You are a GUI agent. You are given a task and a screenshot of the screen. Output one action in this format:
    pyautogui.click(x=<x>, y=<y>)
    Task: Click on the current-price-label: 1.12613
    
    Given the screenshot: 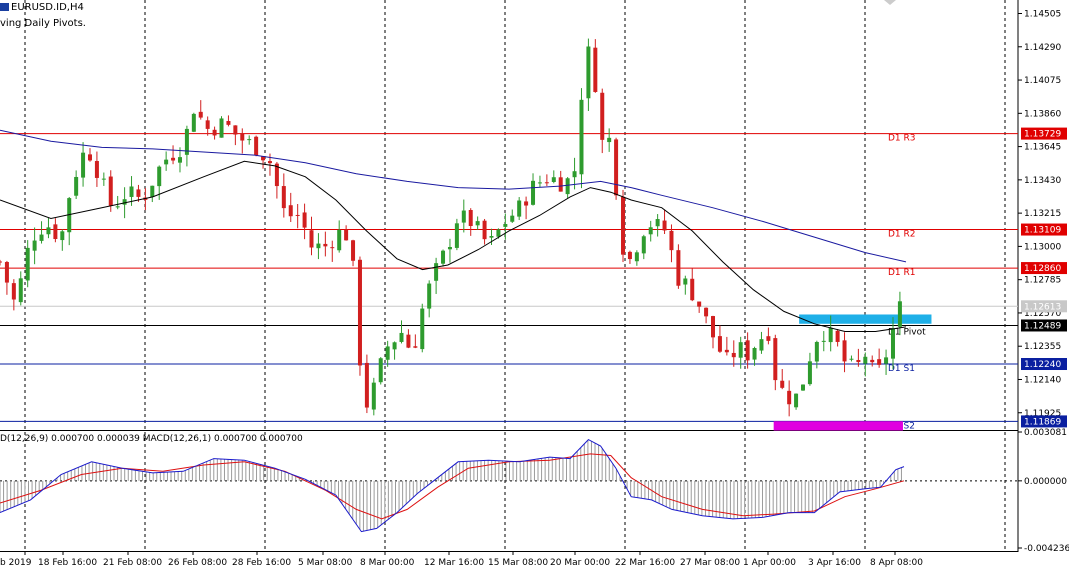 What is the action you would take?
    pyautogui.click(x=1042, y=307)
    